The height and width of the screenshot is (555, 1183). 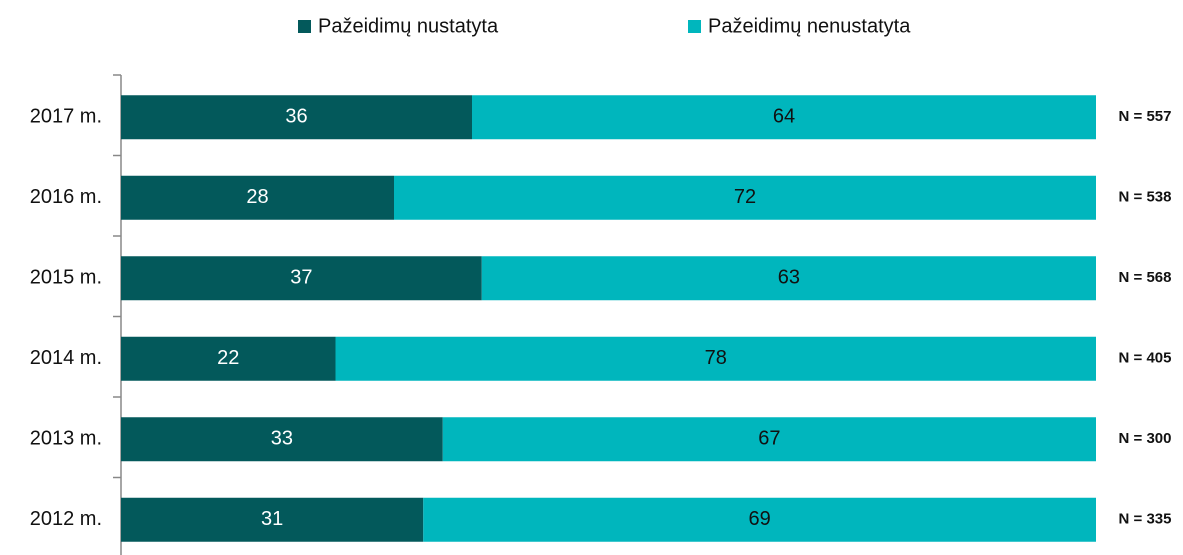 What do you see at coordinates (66, 278) in the screenshot?
I see `y-tick-label: 2015 m.` at bounding box center [66, 278].